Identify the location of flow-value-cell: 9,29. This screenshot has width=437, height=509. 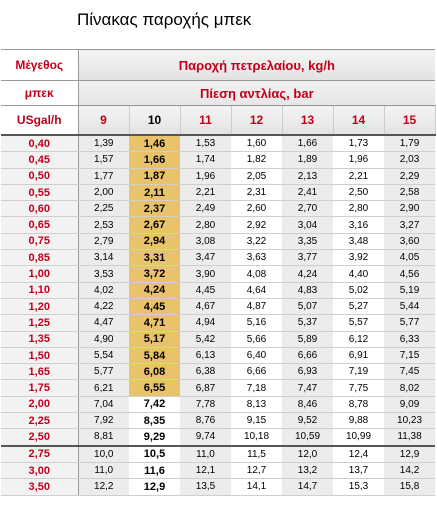
(154, 437).